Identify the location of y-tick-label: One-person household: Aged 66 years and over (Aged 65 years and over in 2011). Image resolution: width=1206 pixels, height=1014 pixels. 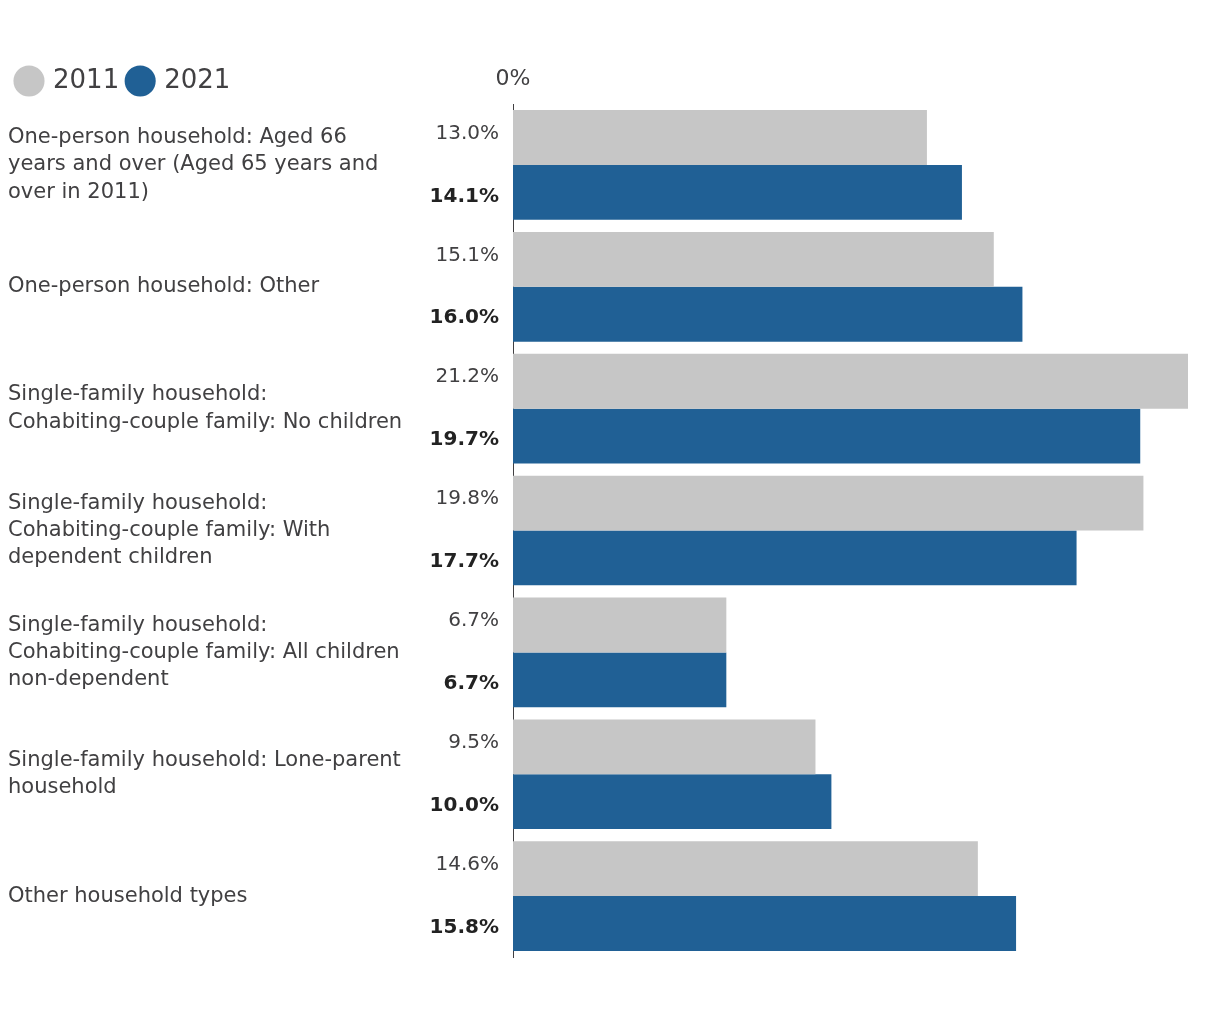
(193, 163).